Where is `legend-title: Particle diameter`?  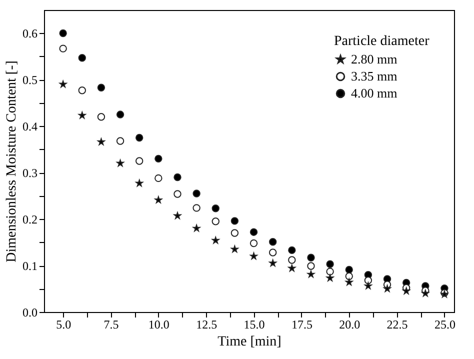
legend-title: Particle diameter is located at coordinates (382, 41).